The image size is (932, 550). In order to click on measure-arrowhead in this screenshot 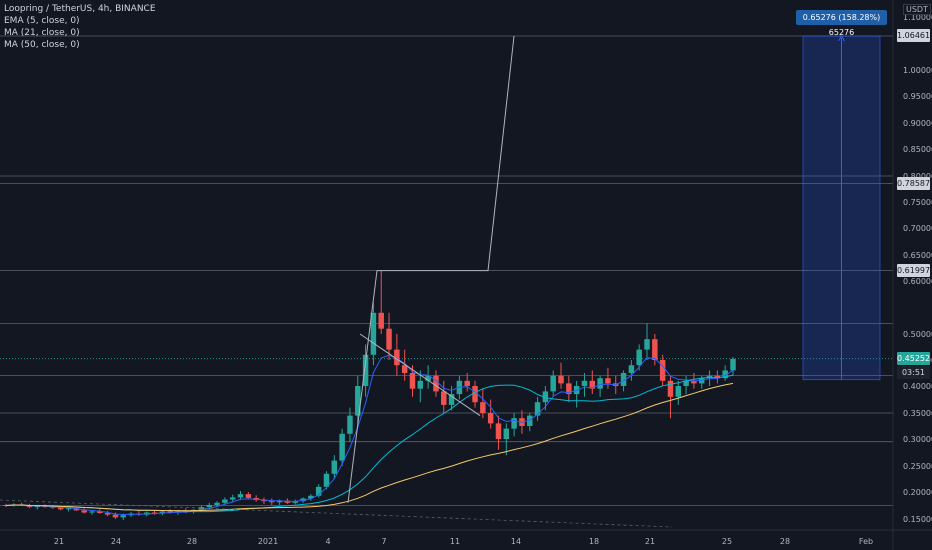, I will do `click(841, 38)`.